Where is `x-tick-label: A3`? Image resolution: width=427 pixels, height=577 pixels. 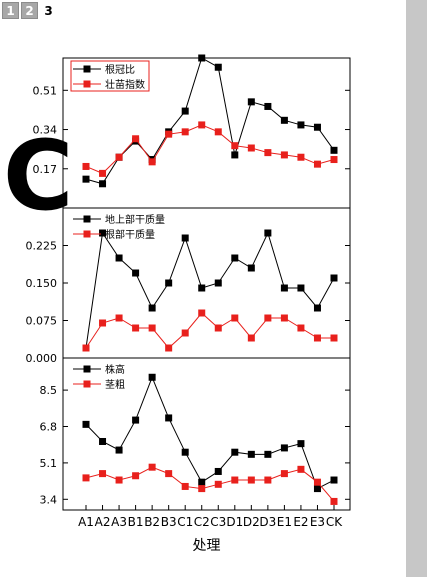
x-tick-label: A3 is located at coordinates (119, 522).